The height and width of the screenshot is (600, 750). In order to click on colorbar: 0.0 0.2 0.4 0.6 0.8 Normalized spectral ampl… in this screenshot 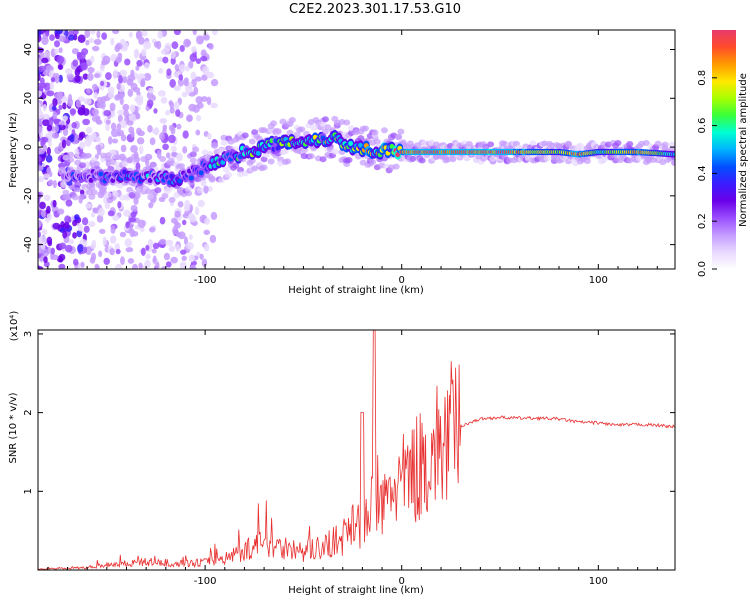, I will do `click(723, 153)`.